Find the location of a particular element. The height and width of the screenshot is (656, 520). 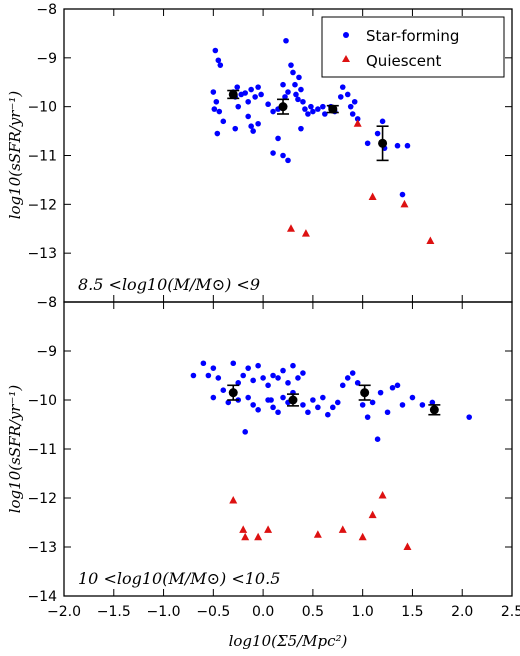

x-tick-label: 0.0 is located at coordinates (263, 612).